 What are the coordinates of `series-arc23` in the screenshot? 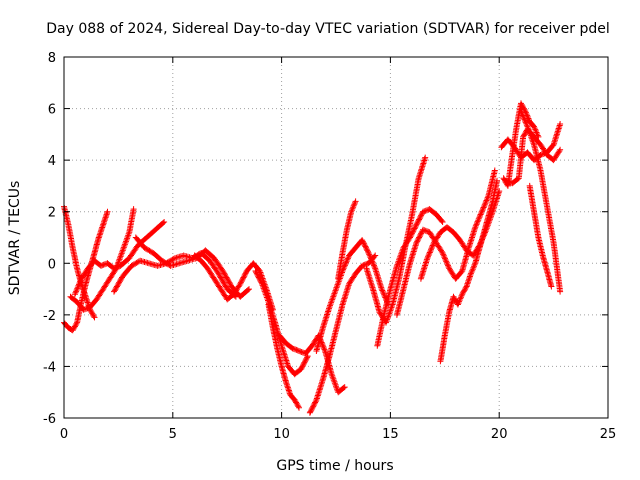 It's located at (540, 236).